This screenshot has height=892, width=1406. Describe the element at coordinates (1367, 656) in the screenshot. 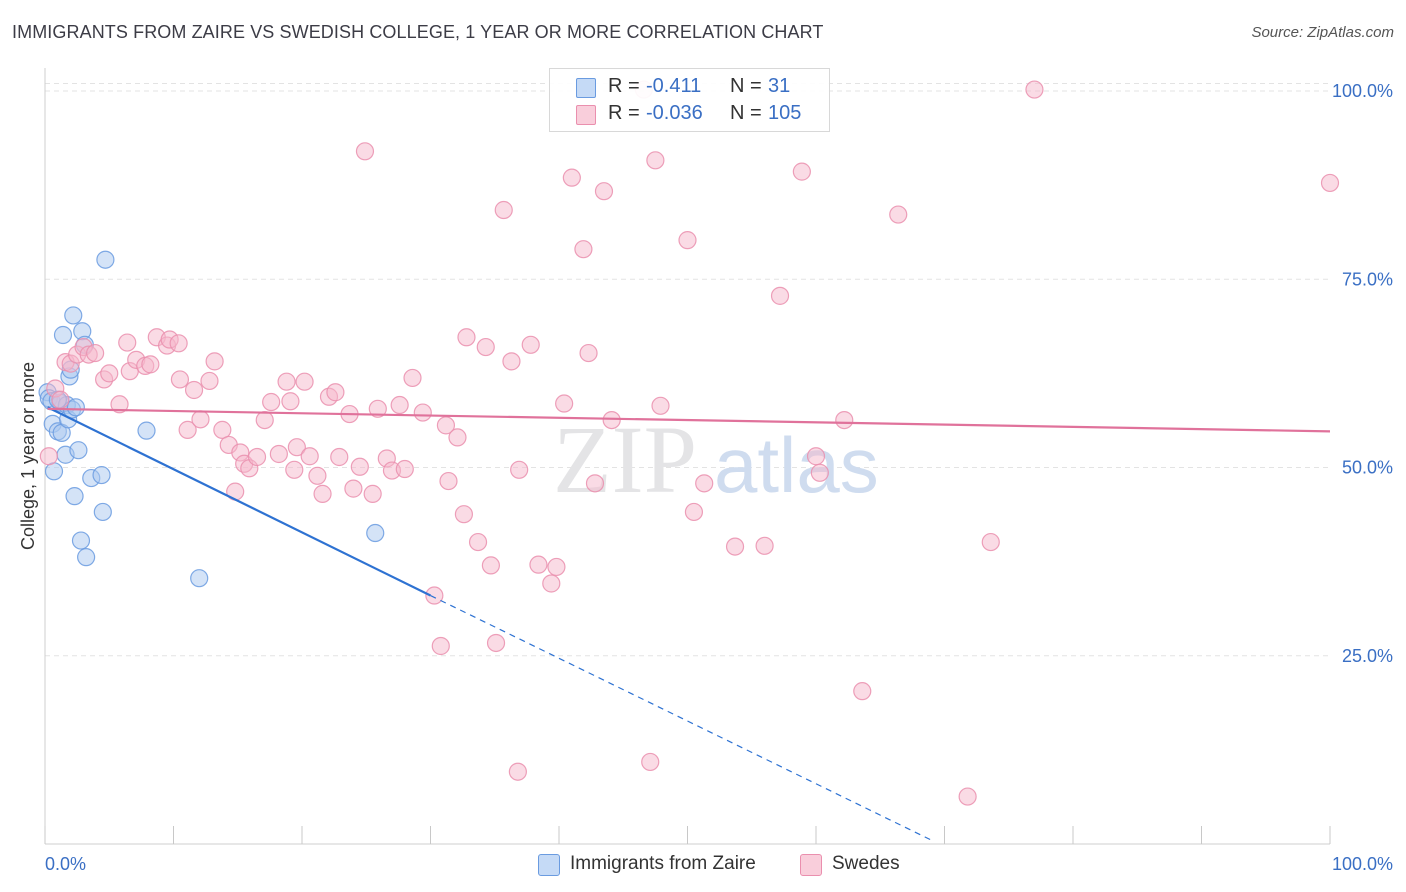

I see `y-tick-label: 25.0%` at that location.